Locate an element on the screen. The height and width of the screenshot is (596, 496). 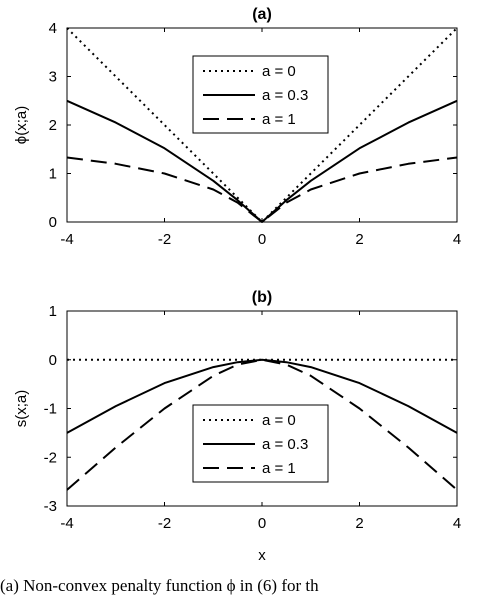
panel-a-y-tick-label: 1 is located at coordinates (53, 174).